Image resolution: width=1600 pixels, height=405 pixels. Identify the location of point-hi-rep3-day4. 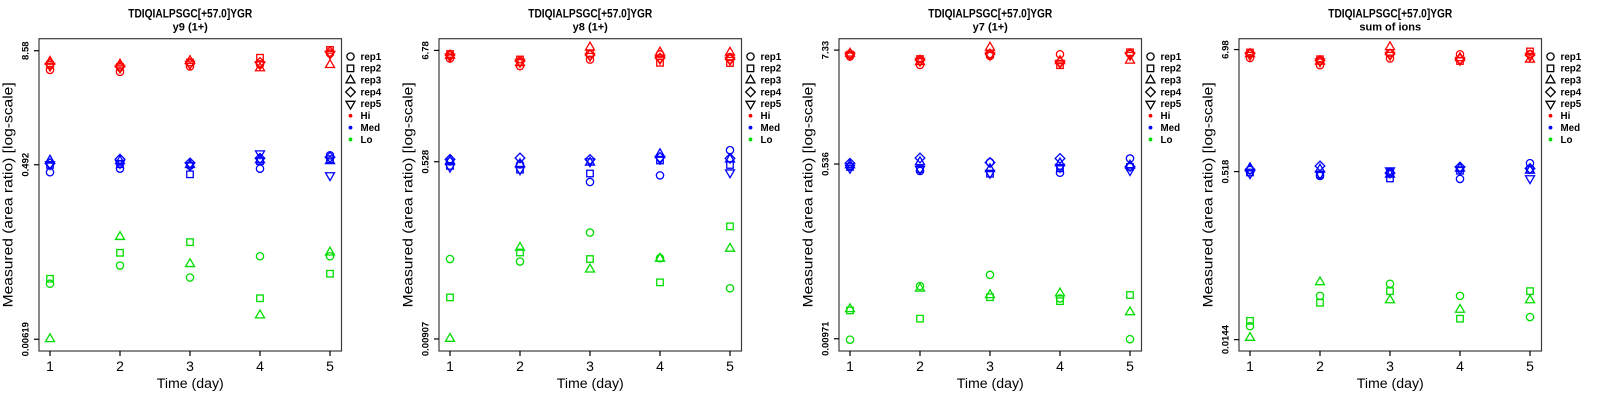
(660, 50).